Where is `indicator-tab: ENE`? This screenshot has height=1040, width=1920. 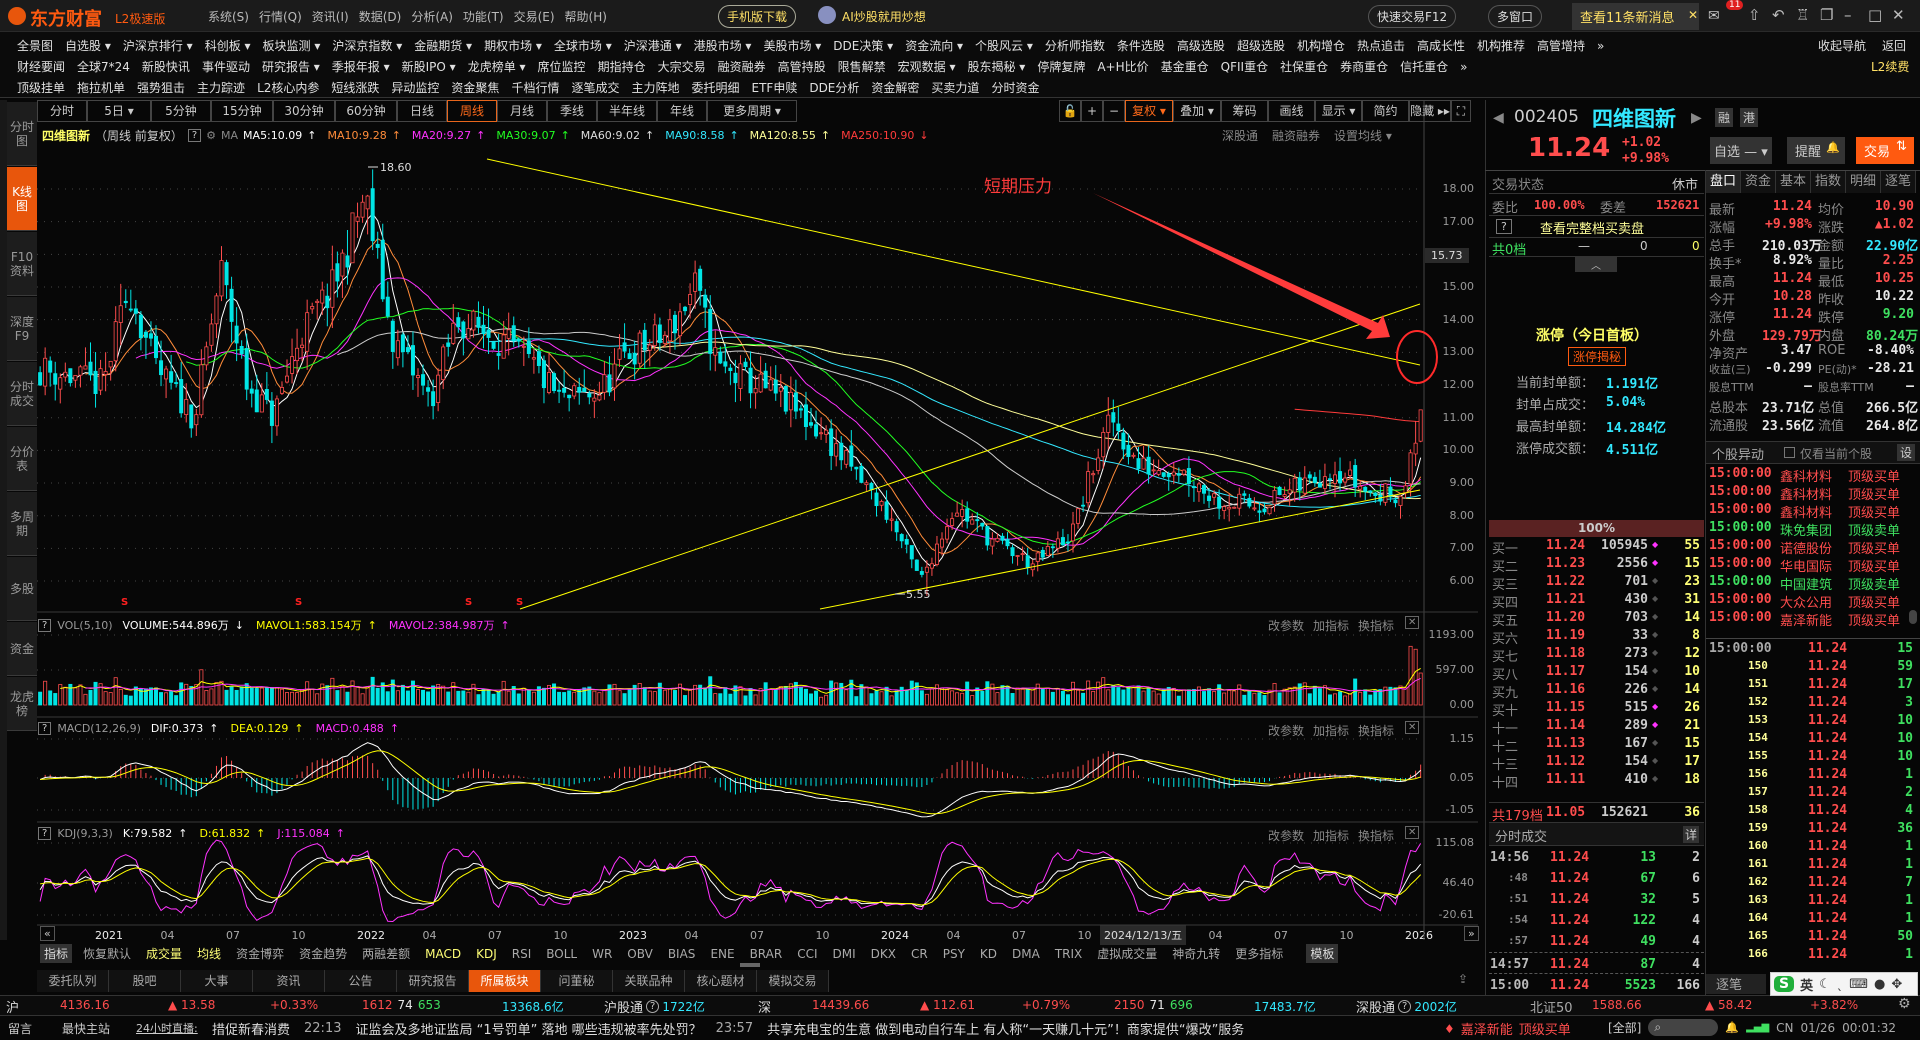 indicator-tab: ENE is located at coordinates (722, 953).